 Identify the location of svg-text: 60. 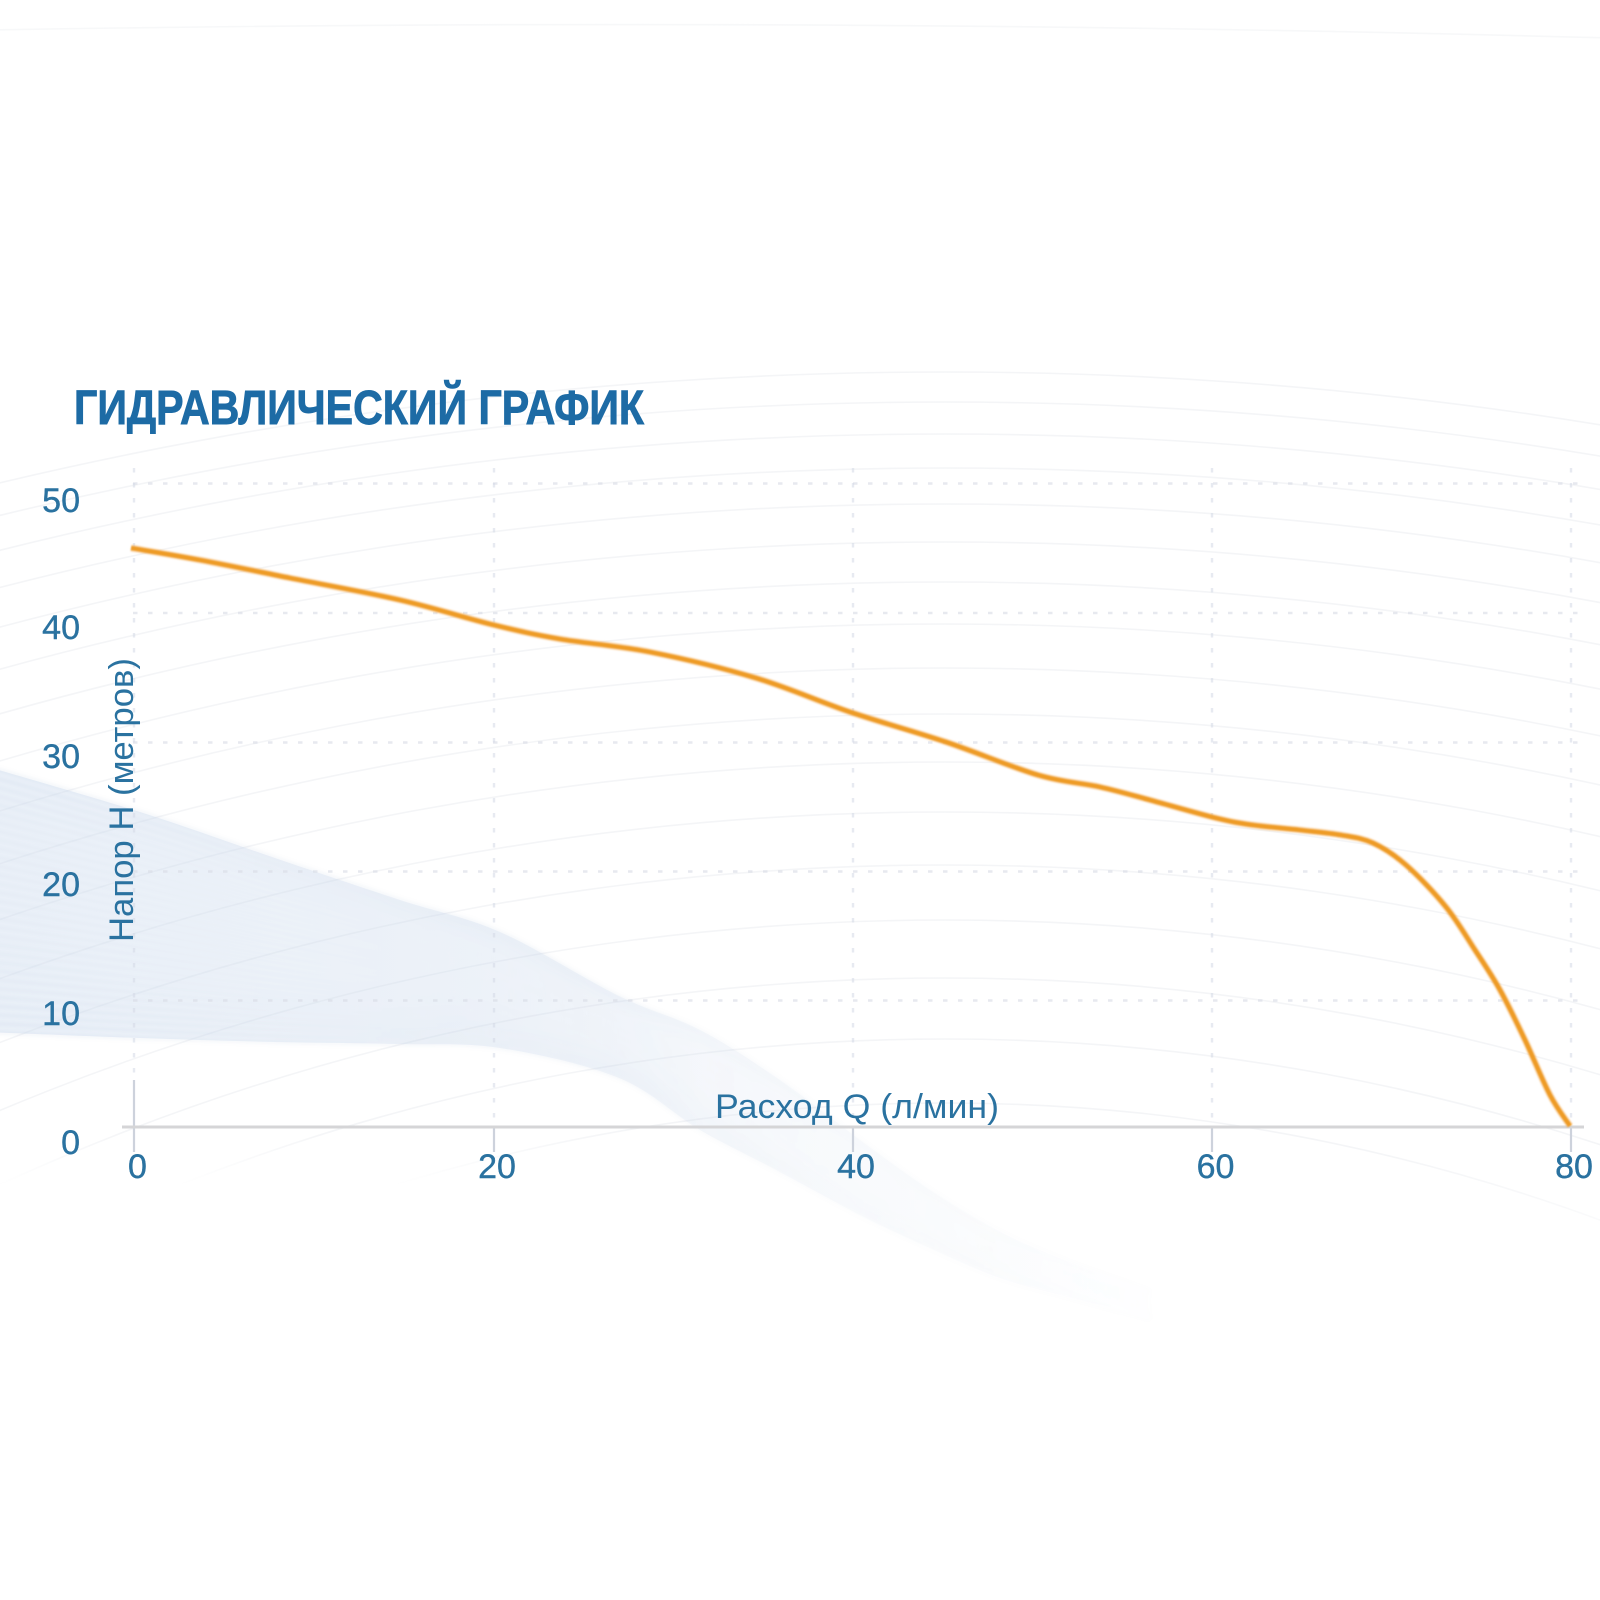
(1216, 1167).